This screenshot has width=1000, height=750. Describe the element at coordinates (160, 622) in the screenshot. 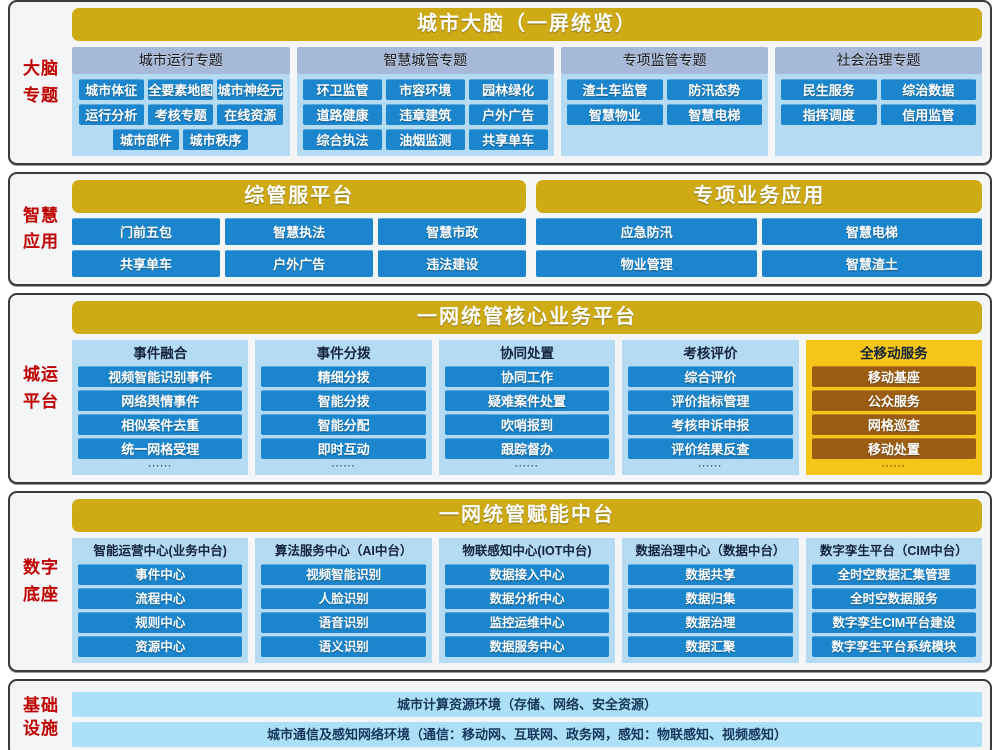

I see `column-item: 规则中心` at that location.